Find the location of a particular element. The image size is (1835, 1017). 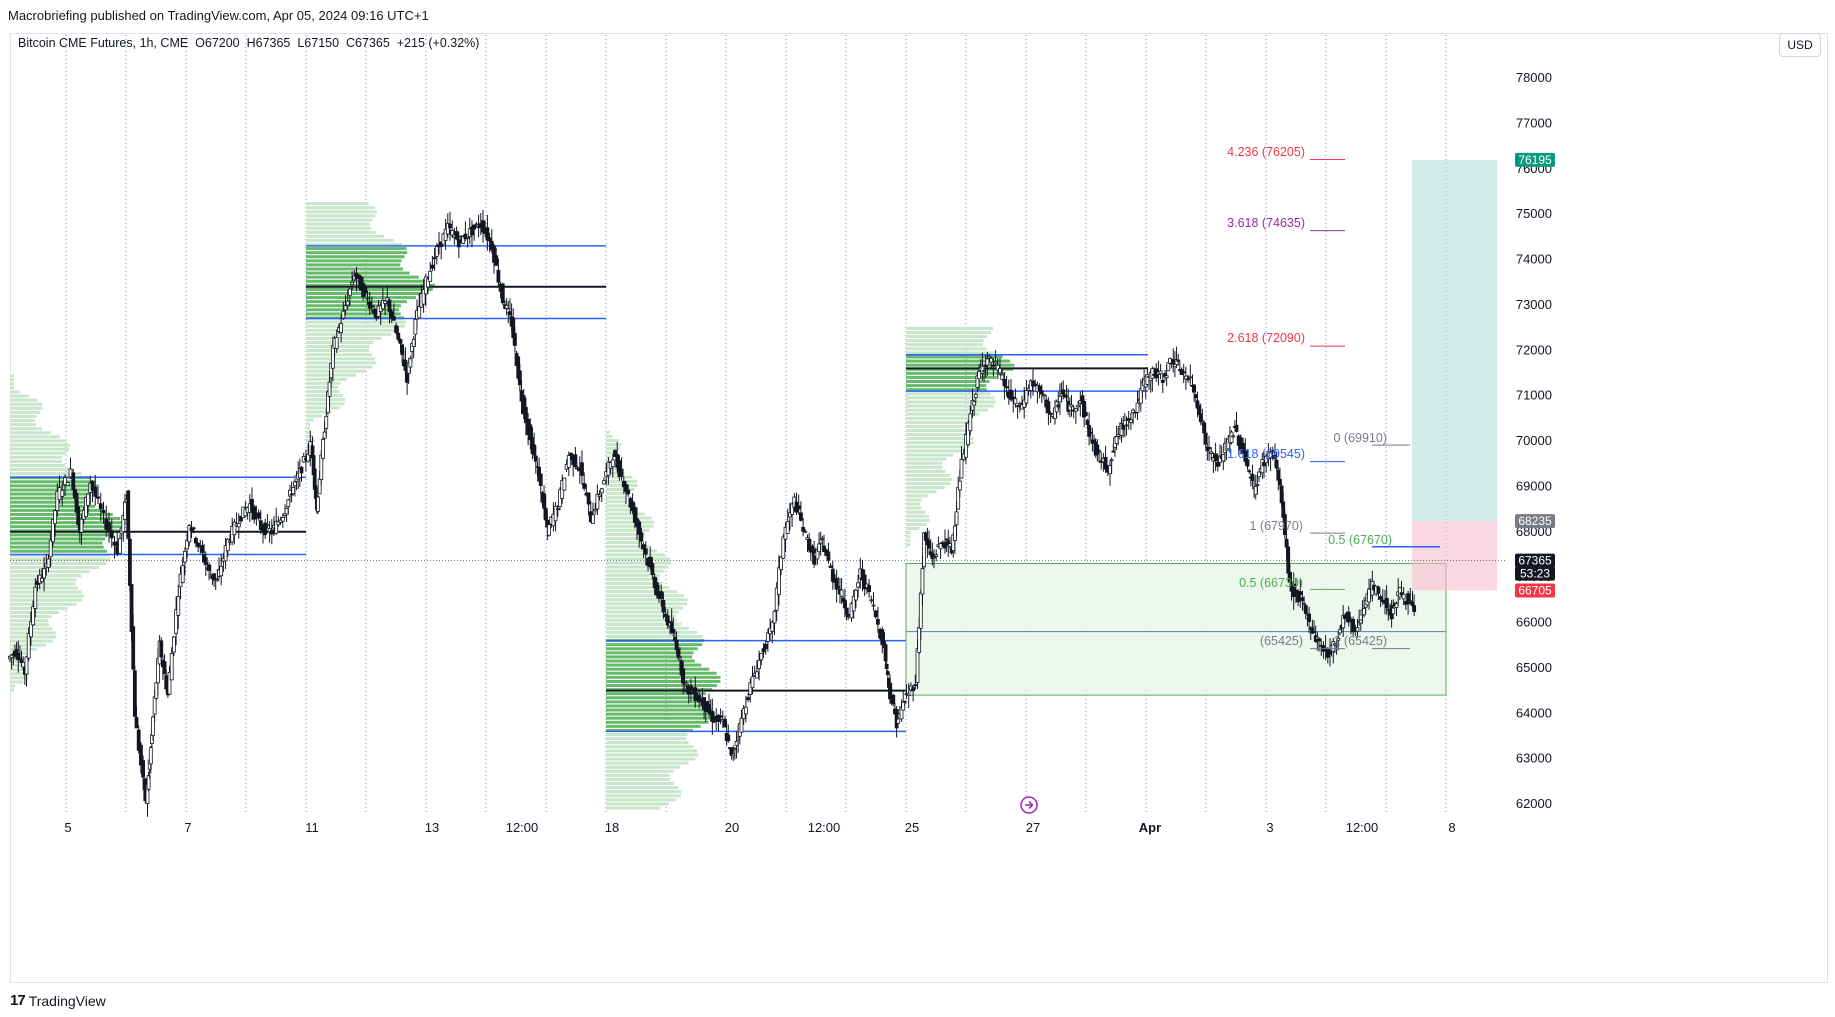

tradingview-brand: TradingView is located at coordinates (67, 1000).